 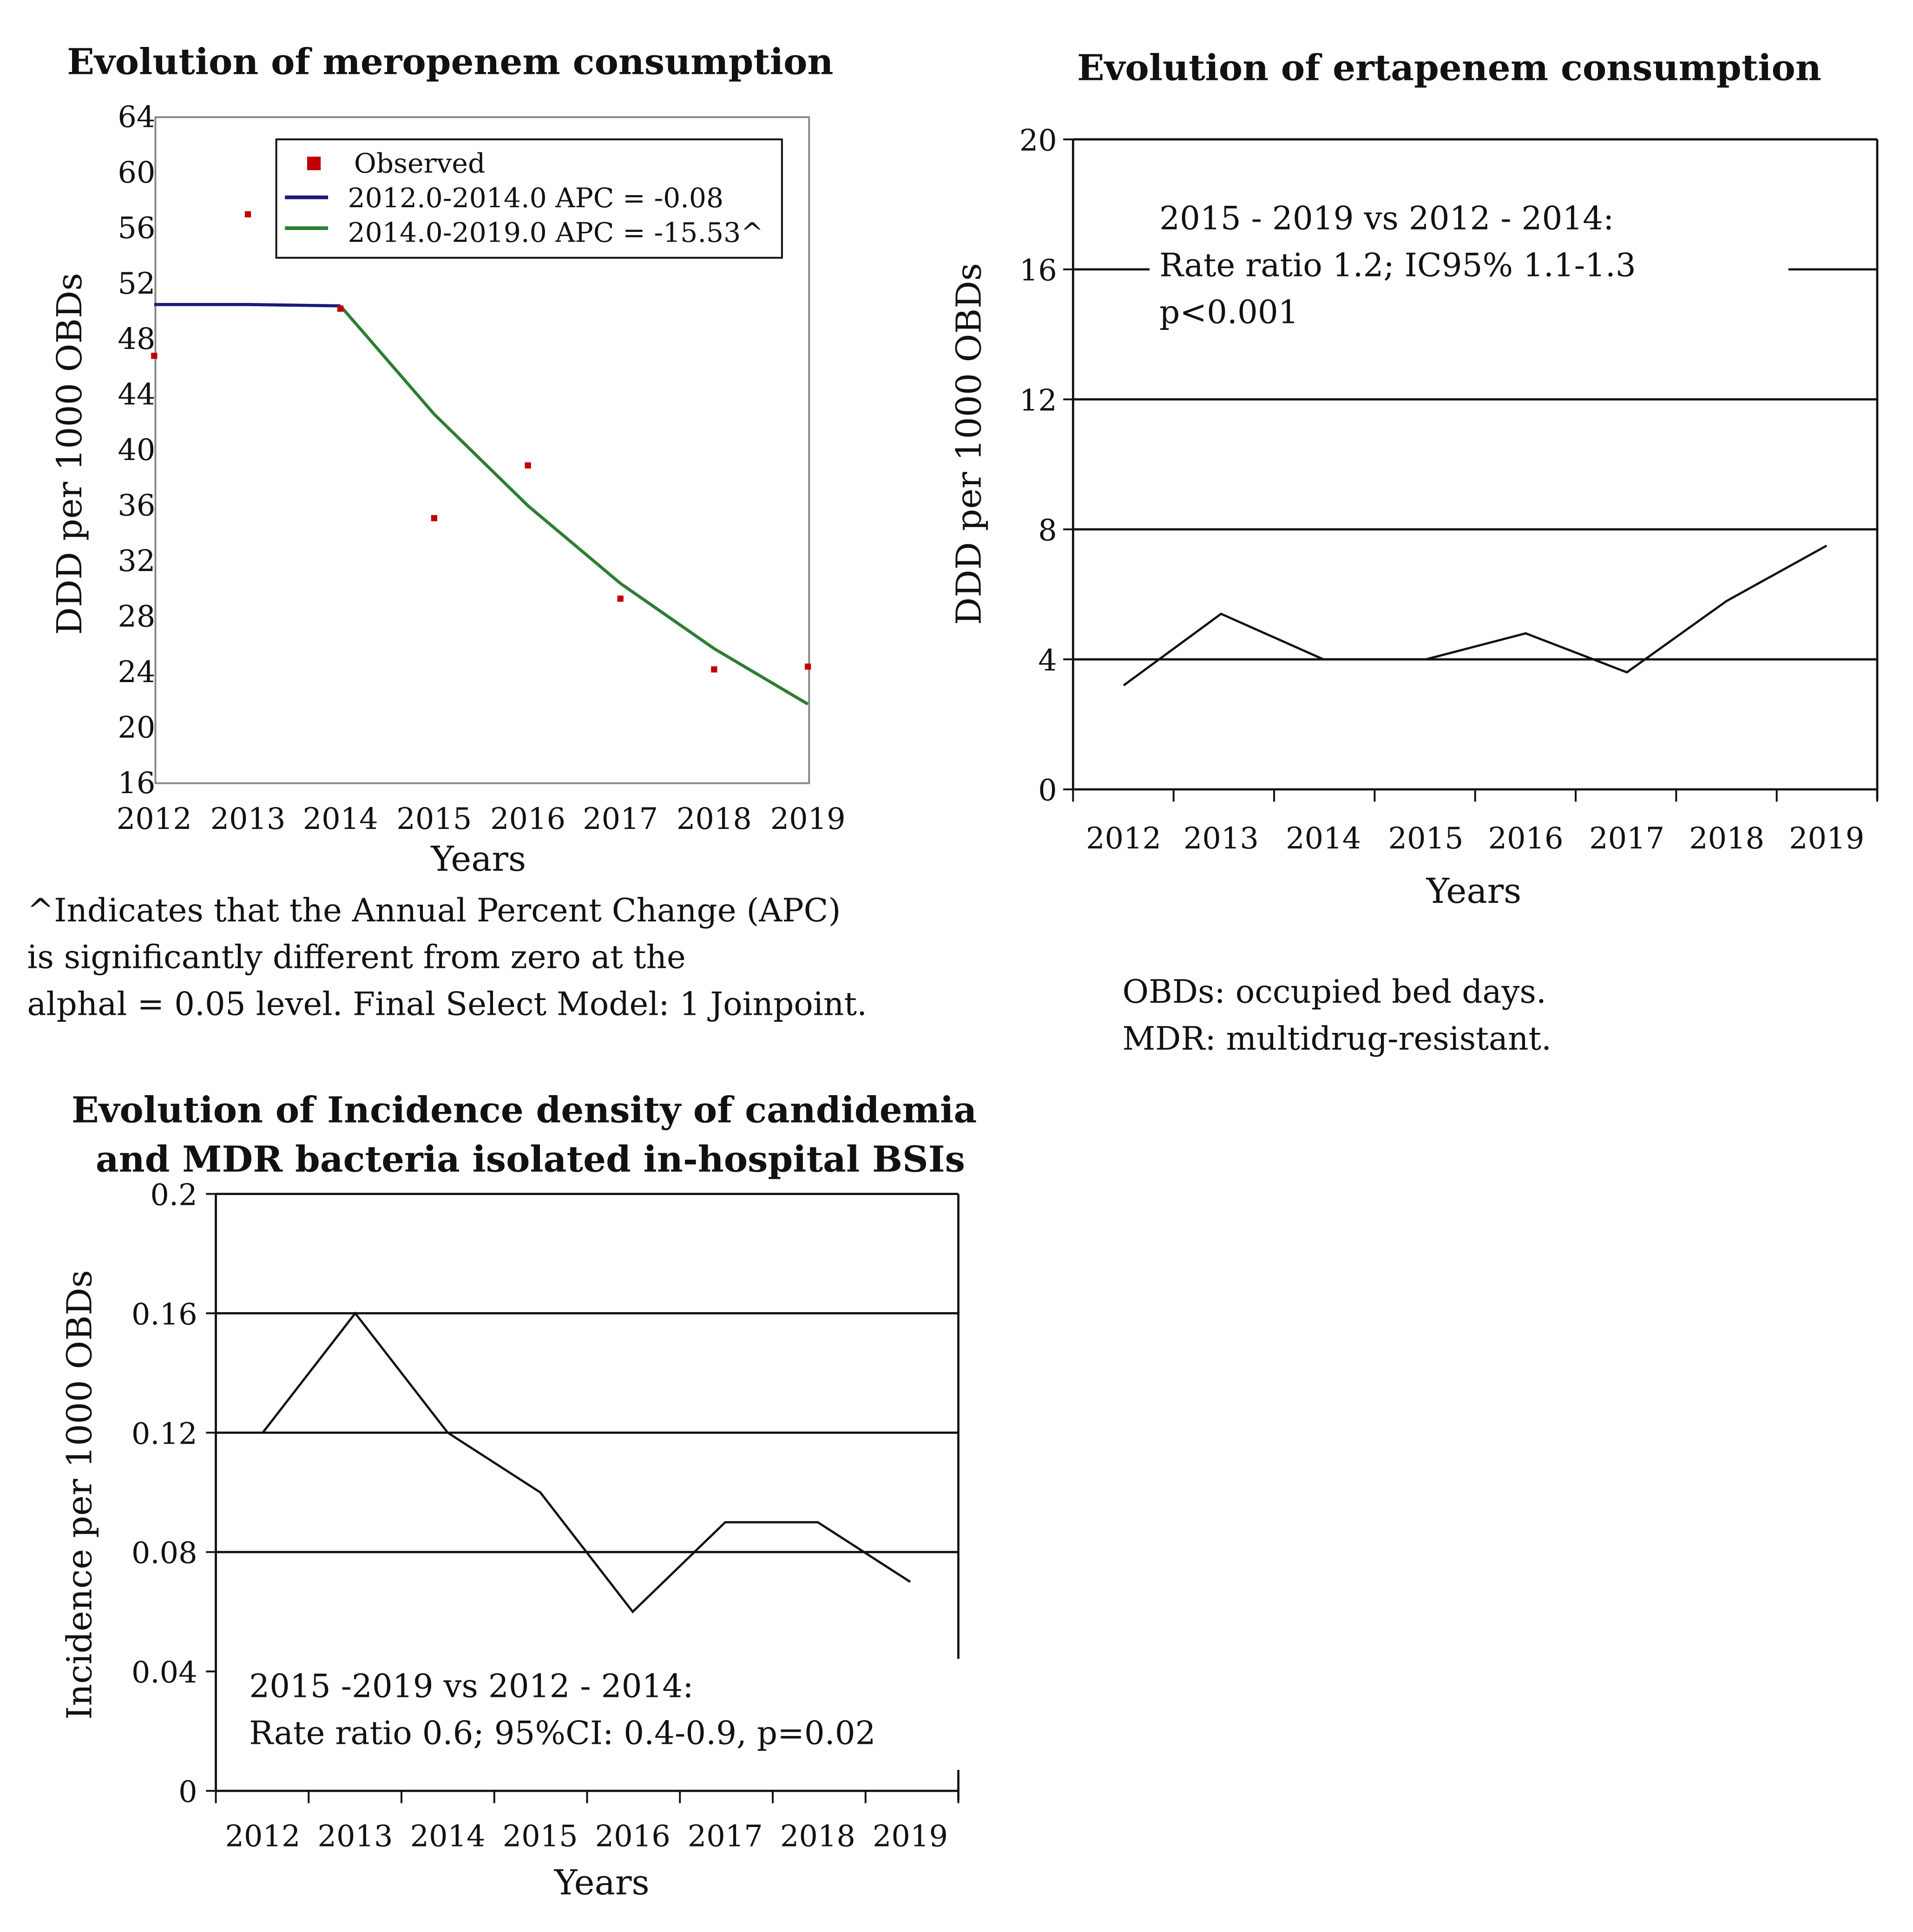 I want to click on meropenem-y-tick-label: 60, so click(x=136, y=173).